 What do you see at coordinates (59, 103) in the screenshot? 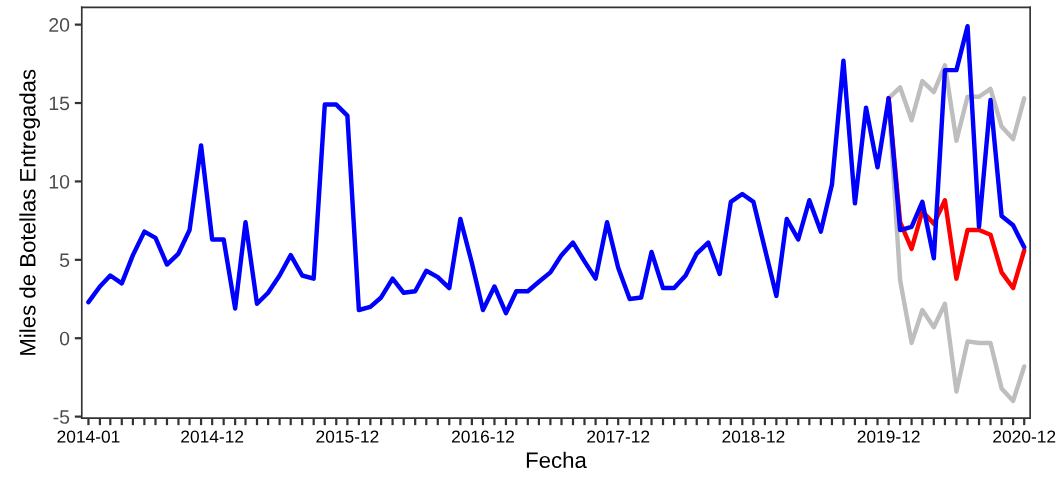
I see `y-tick-label: 15` at bounding box center [59, 103].